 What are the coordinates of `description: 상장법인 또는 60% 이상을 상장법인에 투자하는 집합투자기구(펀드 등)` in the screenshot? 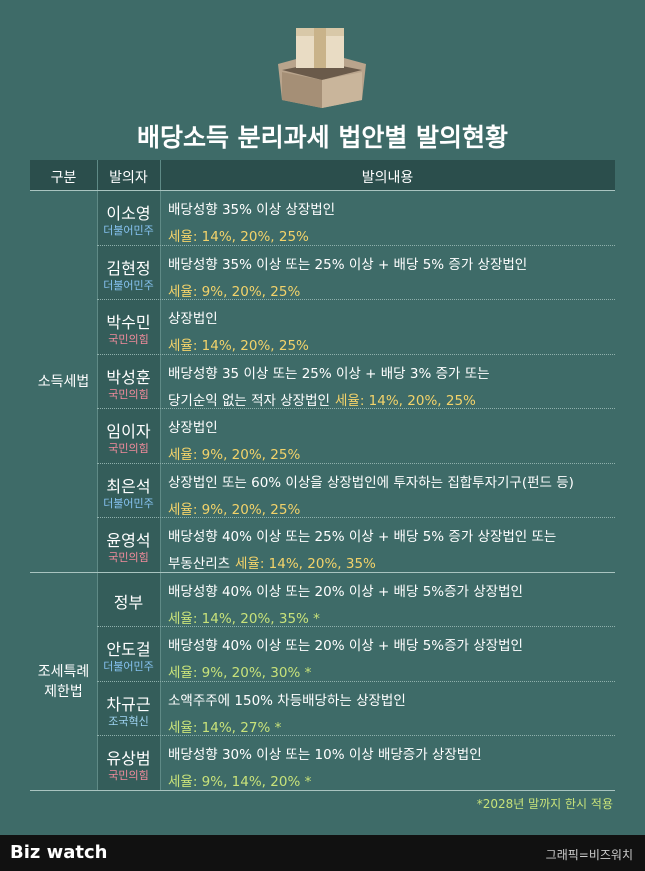 It's located at (371, 482).